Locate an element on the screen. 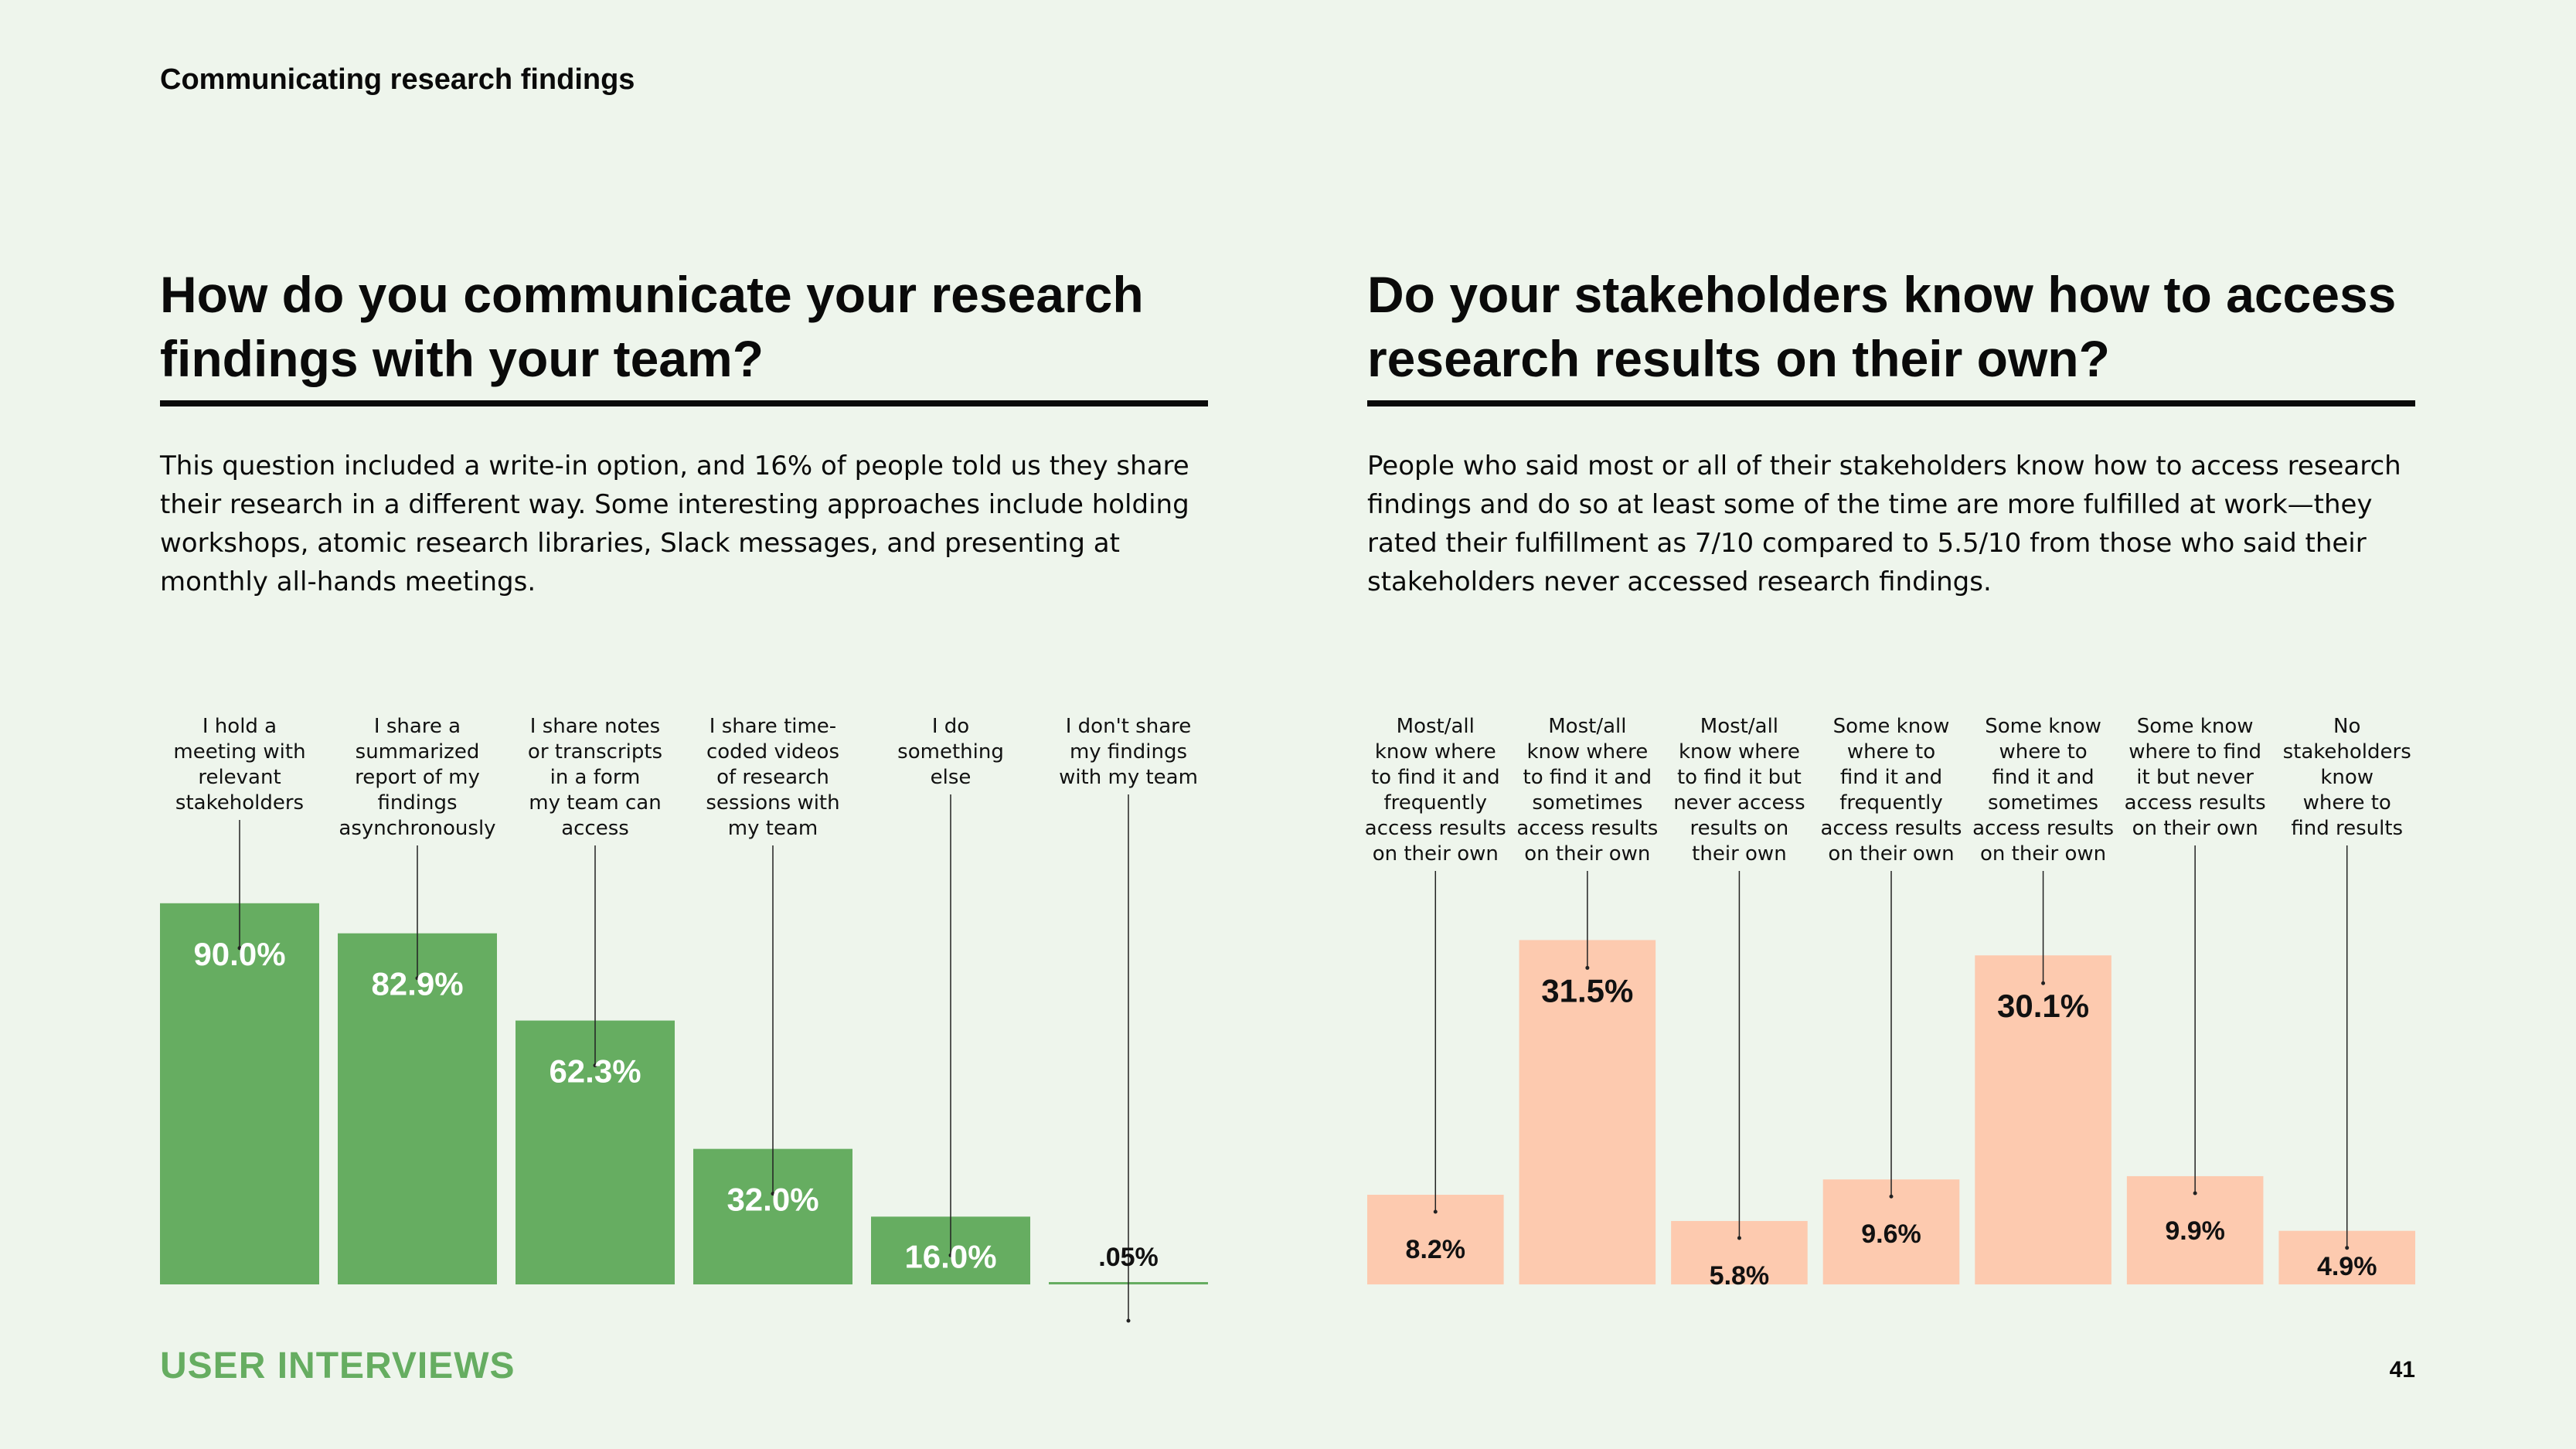 This screenshot has width=2576, height=1449. data-label: 90.0% is located at coordinates (239, 954).